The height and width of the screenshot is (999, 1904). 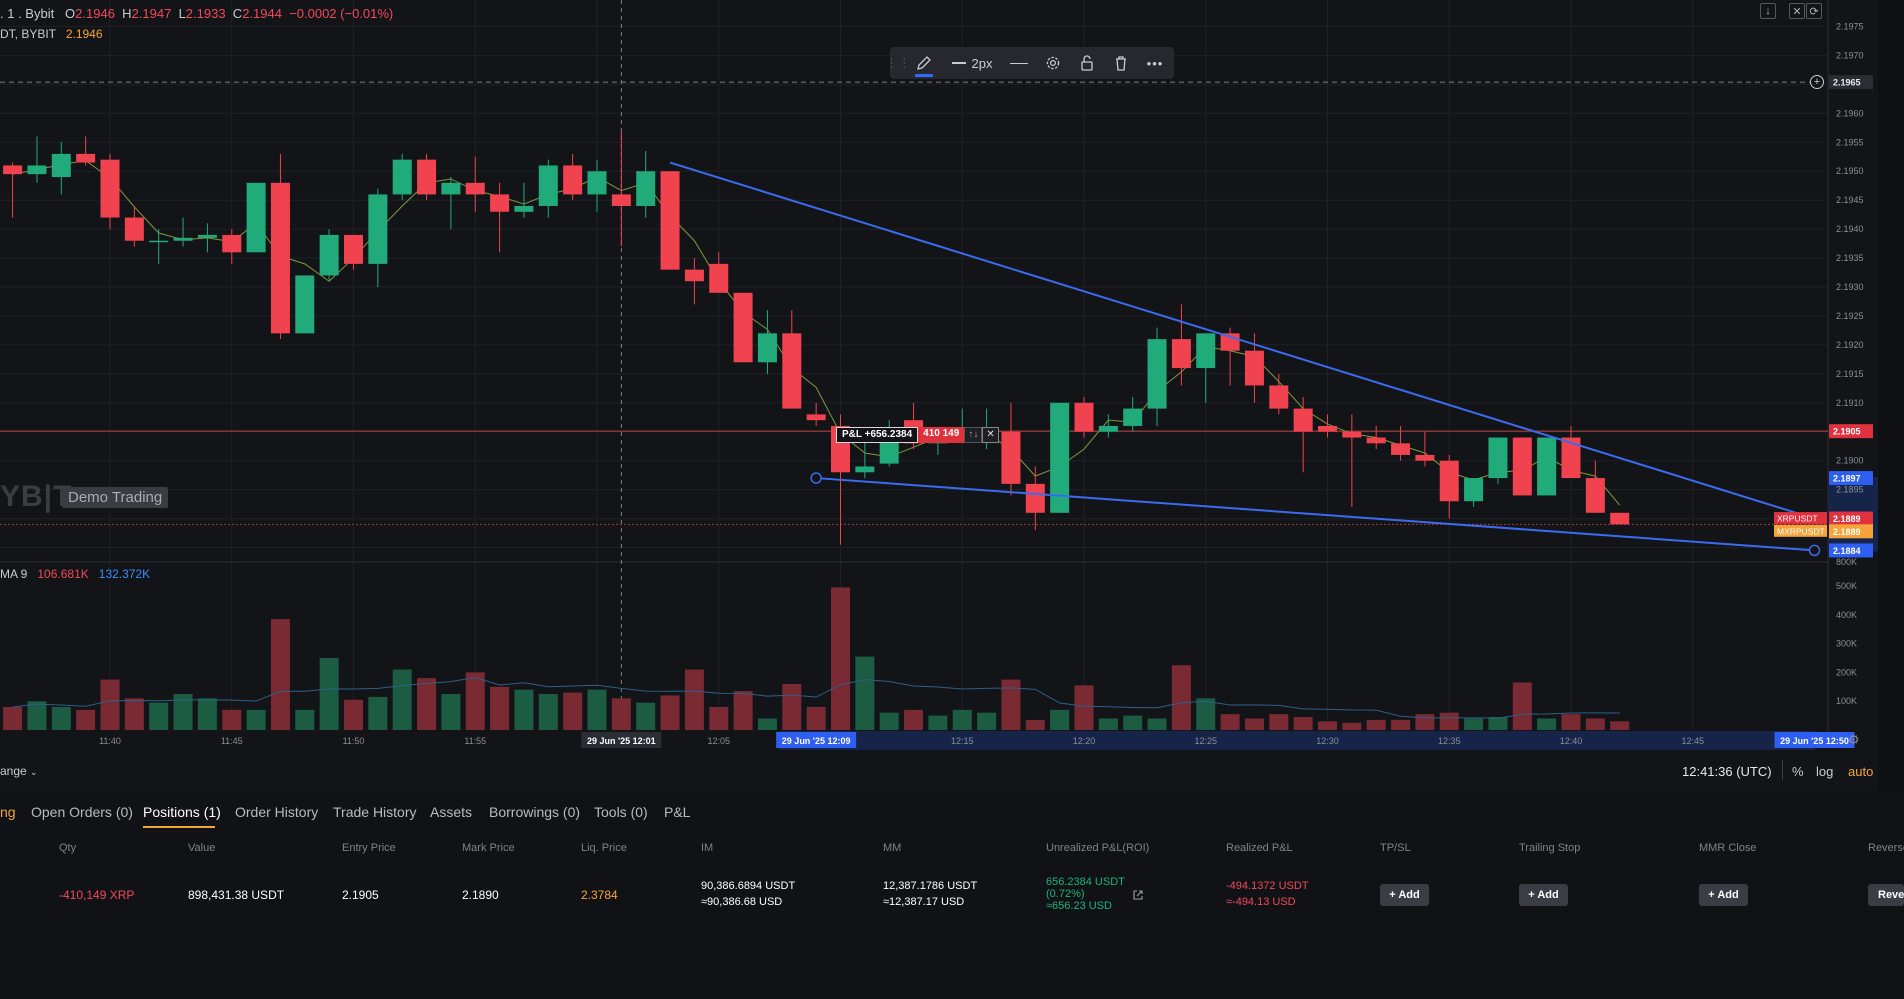 I want to click on chart-settings-gear-icon: ⚙, so click(x=1854, y=739).